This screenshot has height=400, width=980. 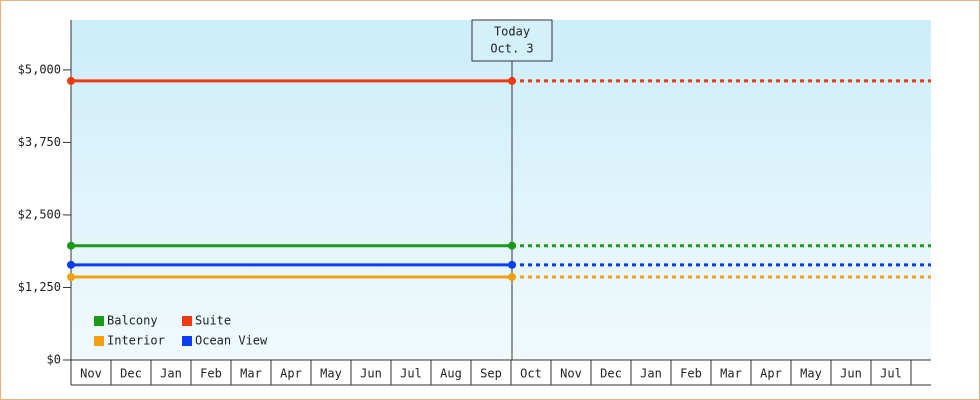 I want to click on y-tick-label: $2,500, so click(x=39, y=214).